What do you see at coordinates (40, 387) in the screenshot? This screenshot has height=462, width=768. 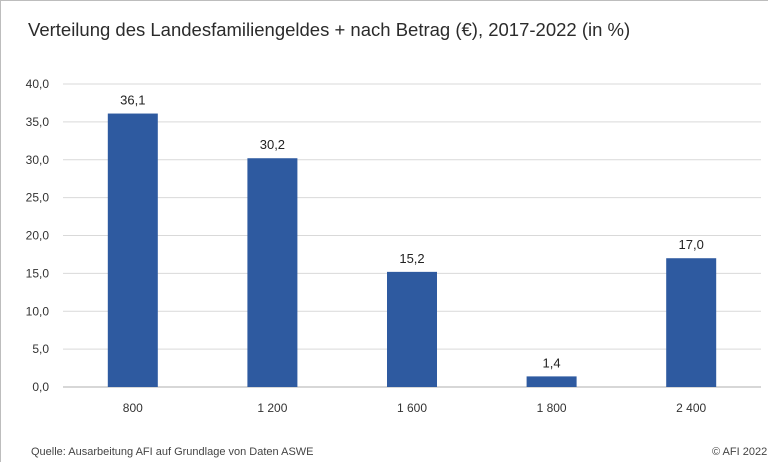 I see `y-tick-label: 0,0` at bounding box center [40, 387].